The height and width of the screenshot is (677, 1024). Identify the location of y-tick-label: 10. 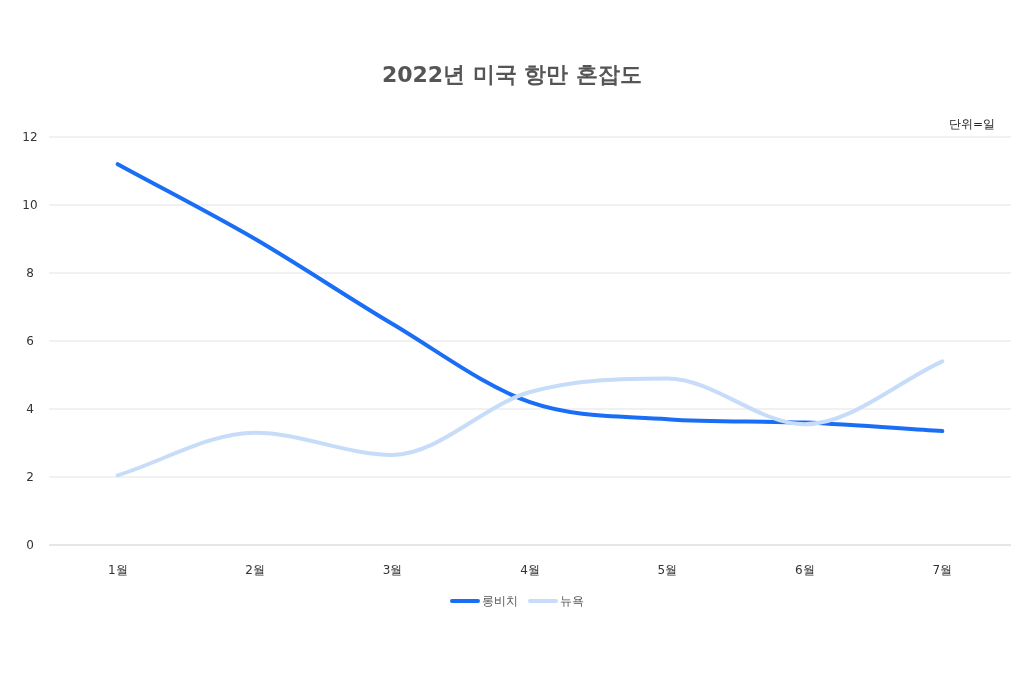
(30, 205).